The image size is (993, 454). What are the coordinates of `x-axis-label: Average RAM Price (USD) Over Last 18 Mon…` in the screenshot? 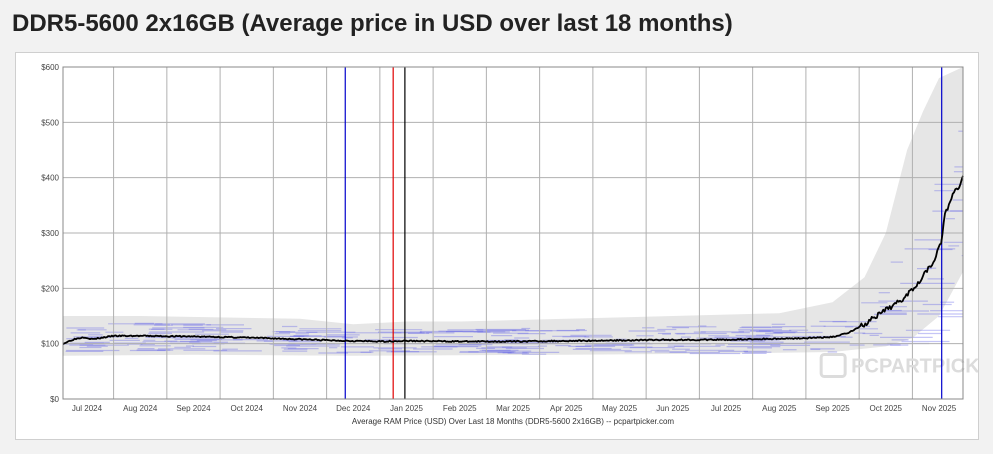 It's located at (513, 421).